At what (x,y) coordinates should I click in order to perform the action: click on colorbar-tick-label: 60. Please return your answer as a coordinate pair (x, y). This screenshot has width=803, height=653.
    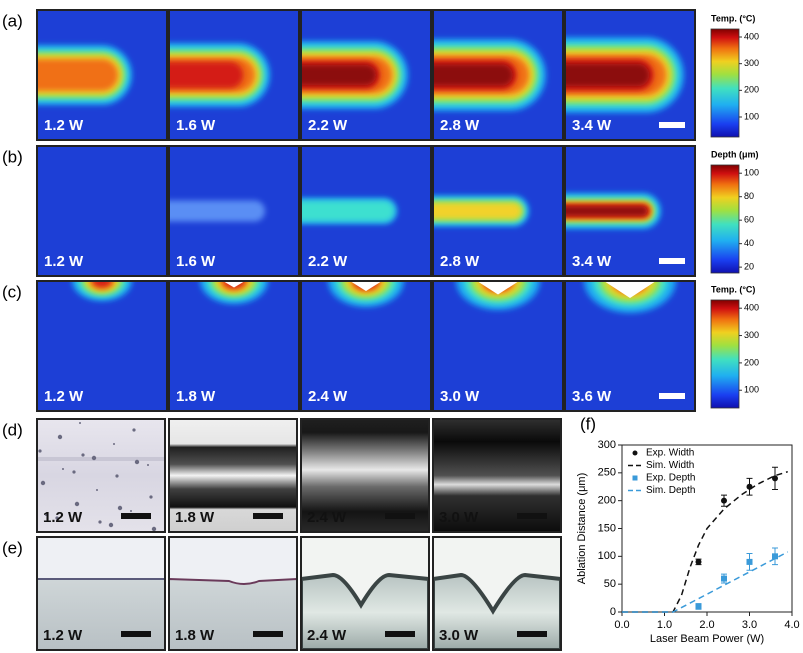
    Looking at the image, I should click on (749, 220).